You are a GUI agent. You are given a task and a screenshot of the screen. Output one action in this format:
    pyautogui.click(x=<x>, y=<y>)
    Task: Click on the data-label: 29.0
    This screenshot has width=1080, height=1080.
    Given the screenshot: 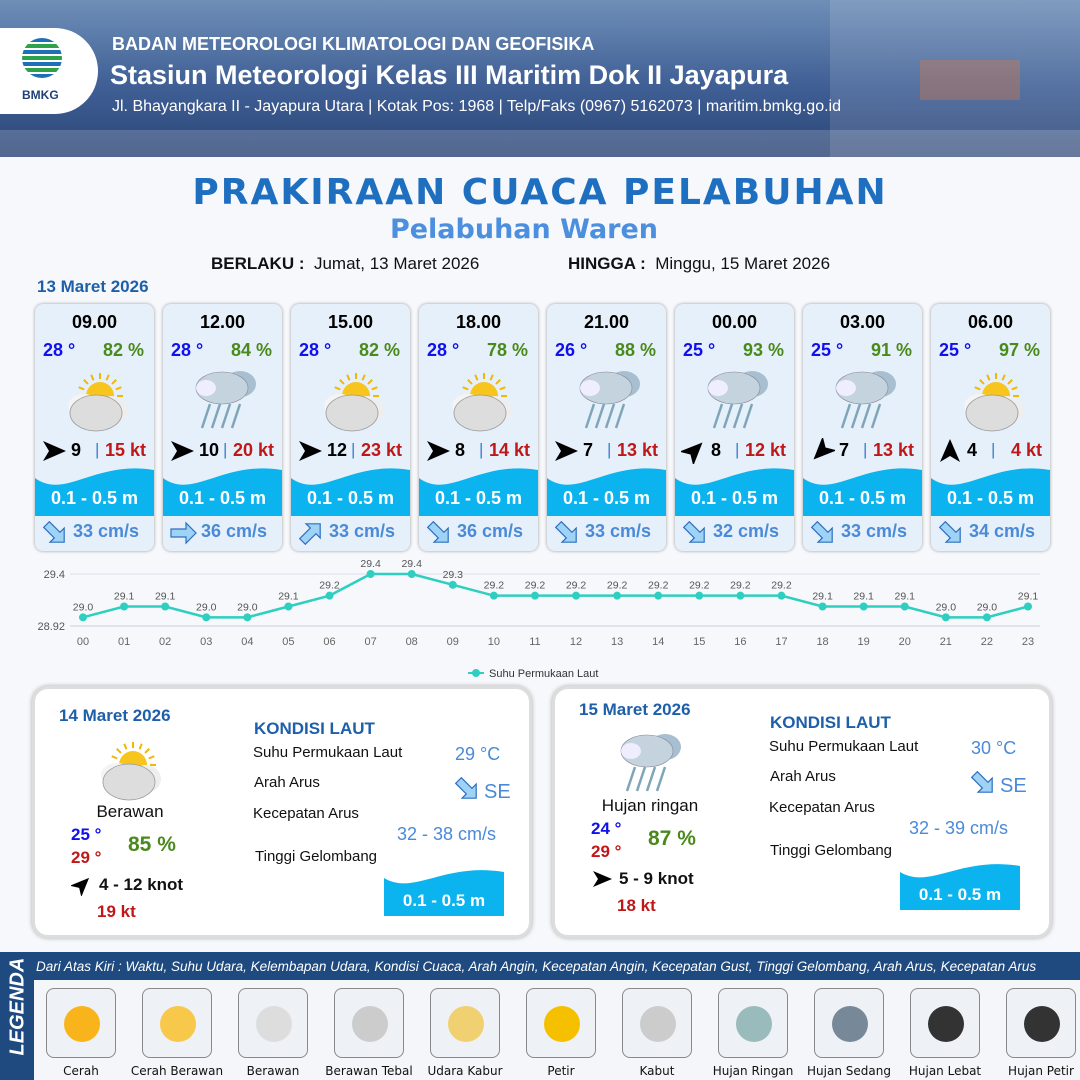 What is the action you would take?
    pyautogui.click(x=247, y=607)
    